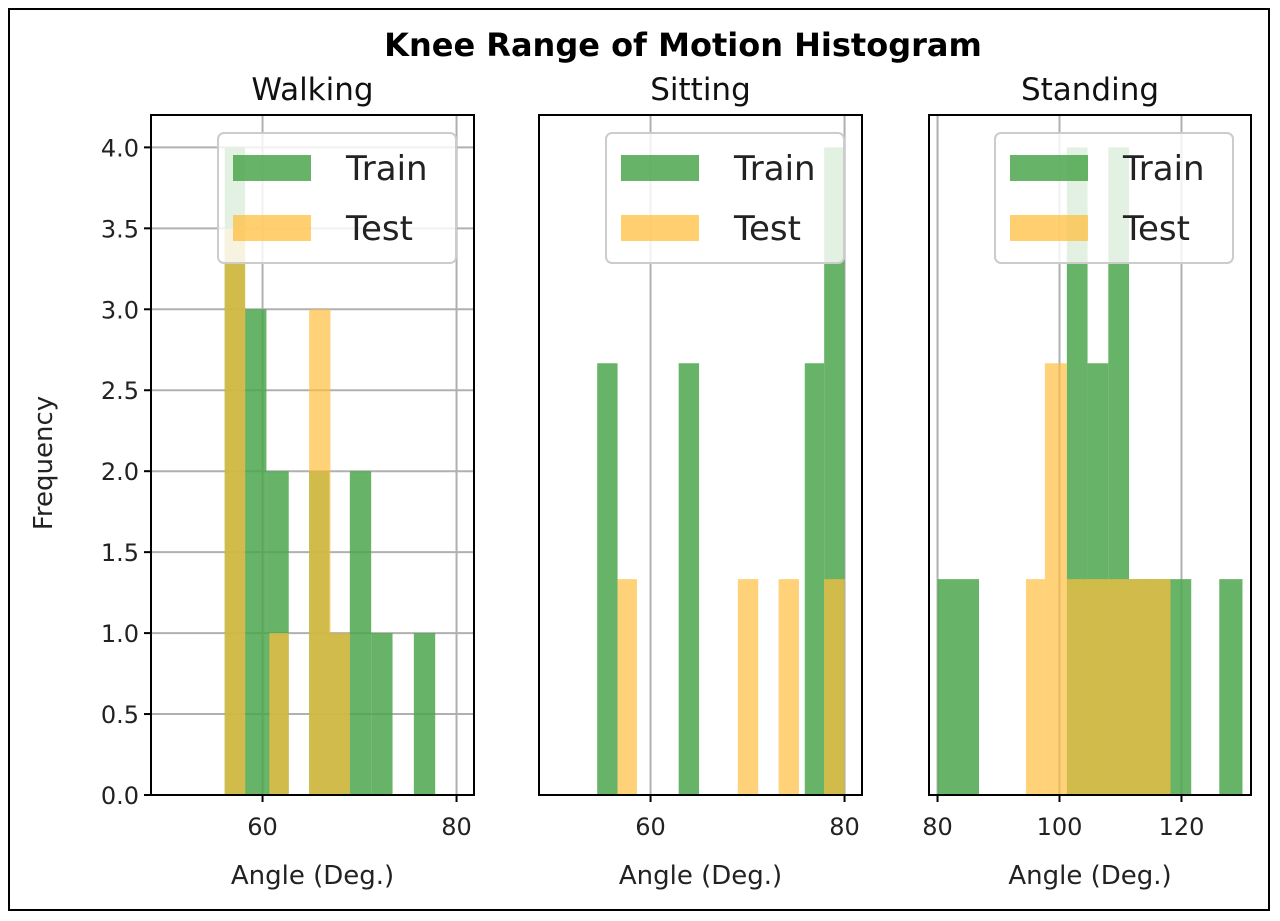 This screenshot has height=921, width=1280. Describe the element at coordinates (1060, 827) in the screenshot. I see `x-tick-label: 100` at that location.